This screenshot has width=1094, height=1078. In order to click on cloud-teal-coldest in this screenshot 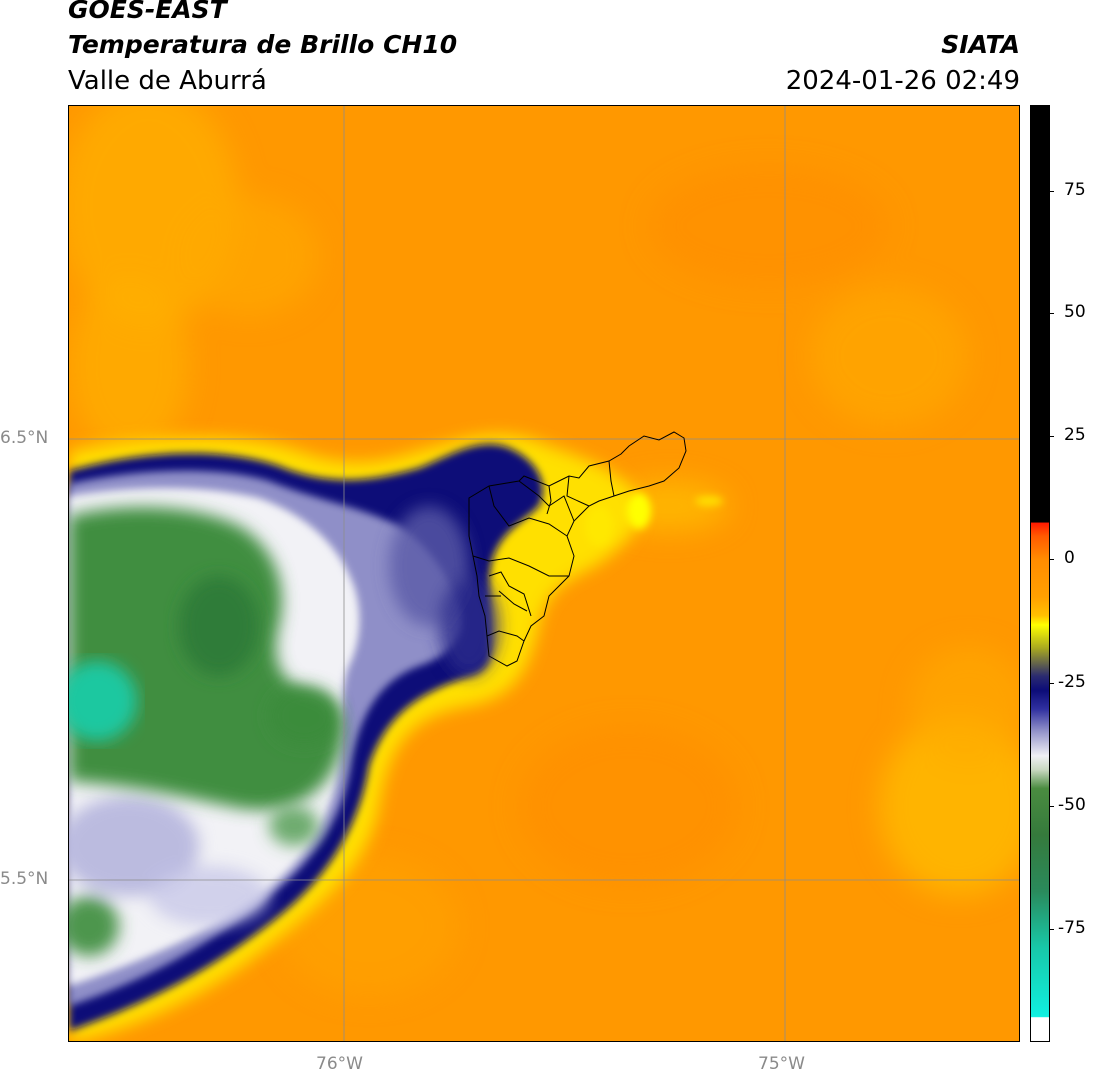, I will do `click(103, 701)`.